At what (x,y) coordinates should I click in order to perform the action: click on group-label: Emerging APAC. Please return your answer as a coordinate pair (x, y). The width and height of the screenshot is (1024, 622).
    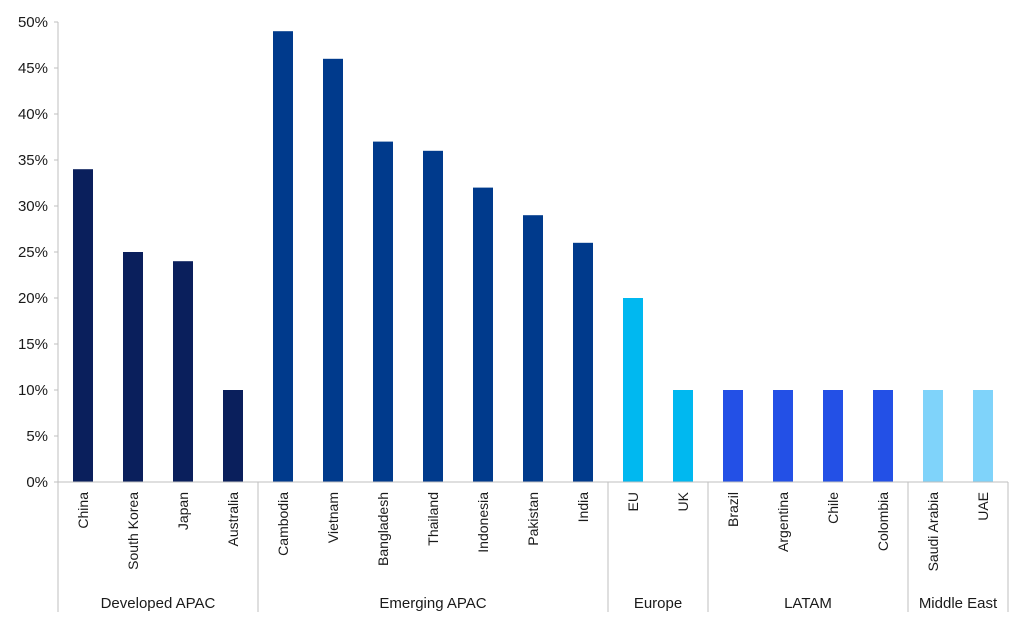
    Looking at the image, I should click on (432, 603).